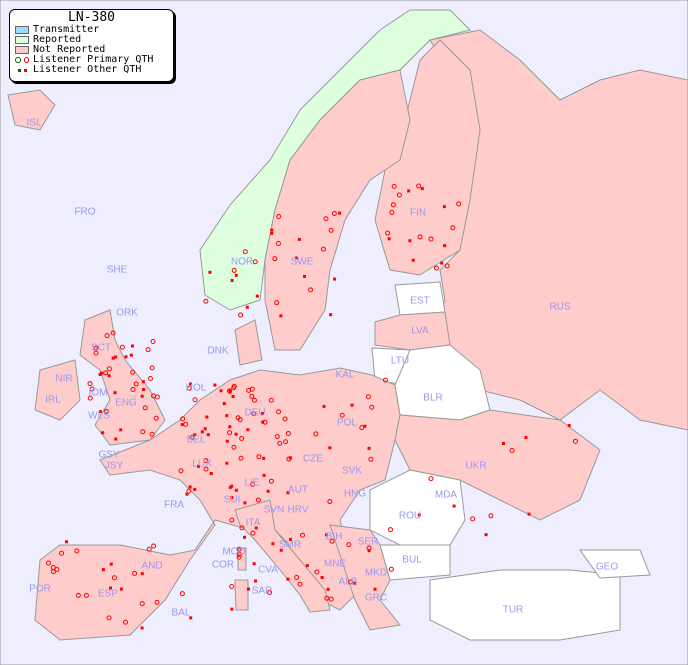 Image resolution: width=688 pixels, height=665 pixels. What do you see at coordinates (152, 566) in the screenshot?
I see `country-label-and: AND` at bounding box center [152, 566].